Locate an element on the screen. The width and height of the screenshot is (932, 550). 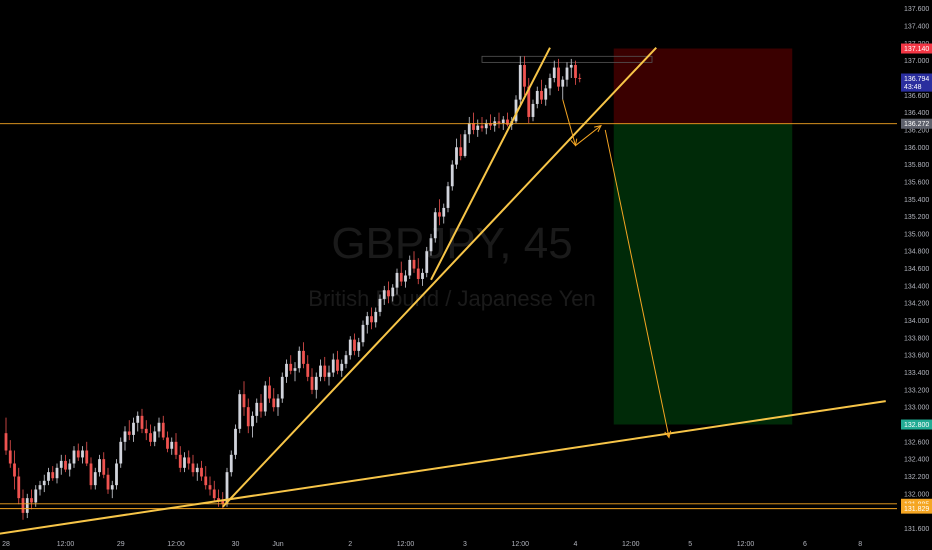
price-tick-label: 135.600 is located at coordinates (916, 182).